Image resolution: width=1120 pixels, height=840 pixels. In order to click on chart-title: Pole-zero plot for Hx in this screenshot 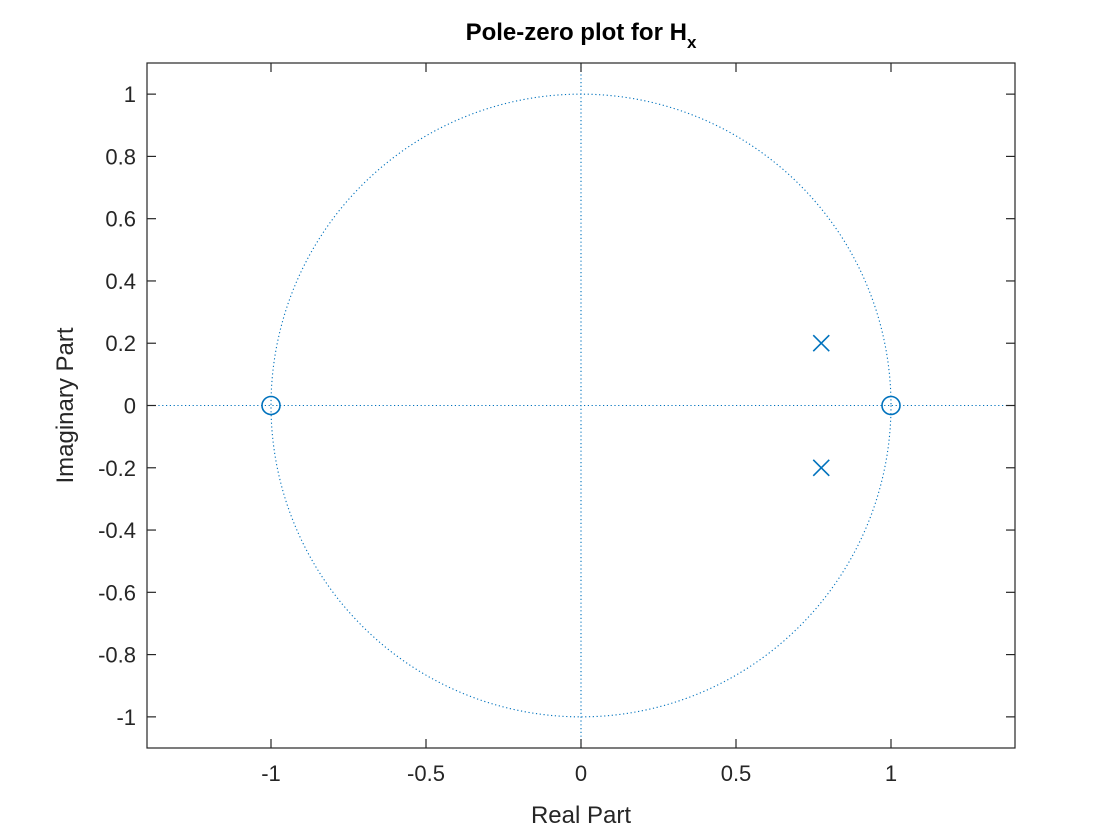, I will do `click(581, 35)`.